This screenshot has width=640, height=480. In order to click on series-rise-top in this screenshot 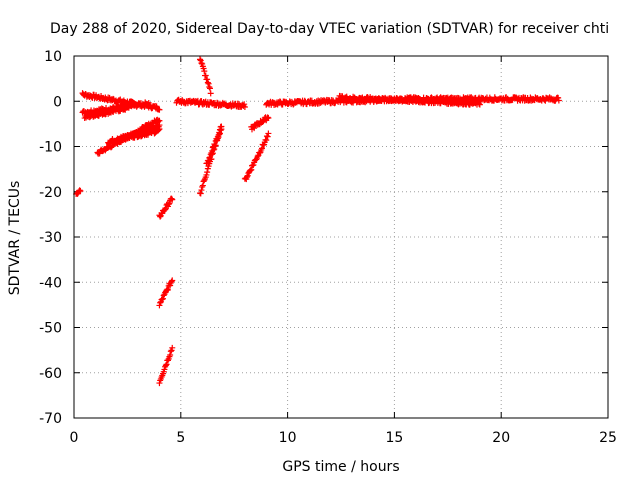, I will do `click(205, 76)`.